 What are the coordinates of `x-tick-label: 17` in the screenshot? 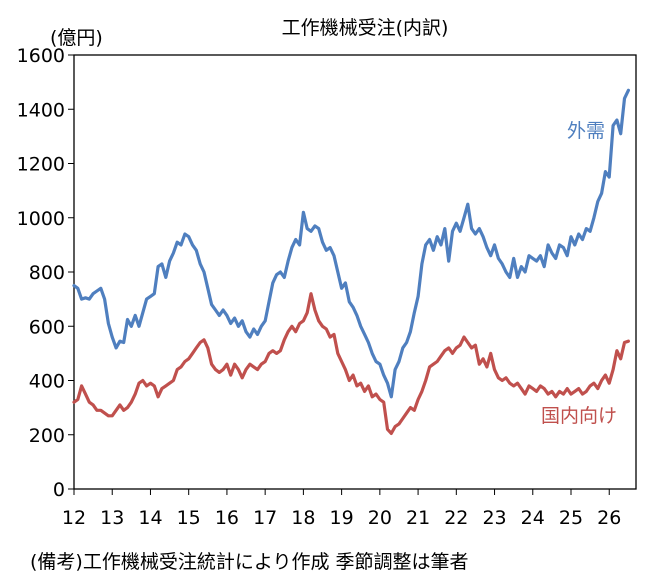 It's located at (265, 518).